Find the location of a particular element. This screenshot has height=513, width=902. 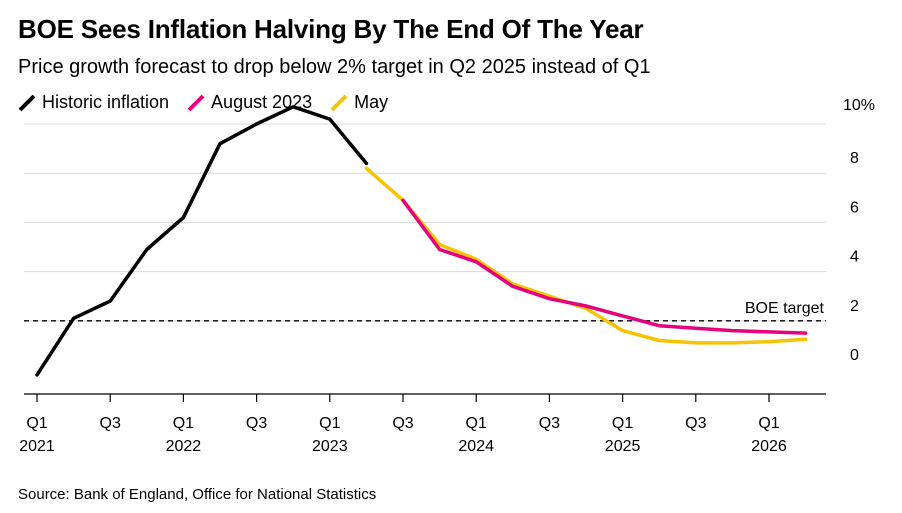

x-tick-year-label: 2026 is located at coordinates (769, 446).